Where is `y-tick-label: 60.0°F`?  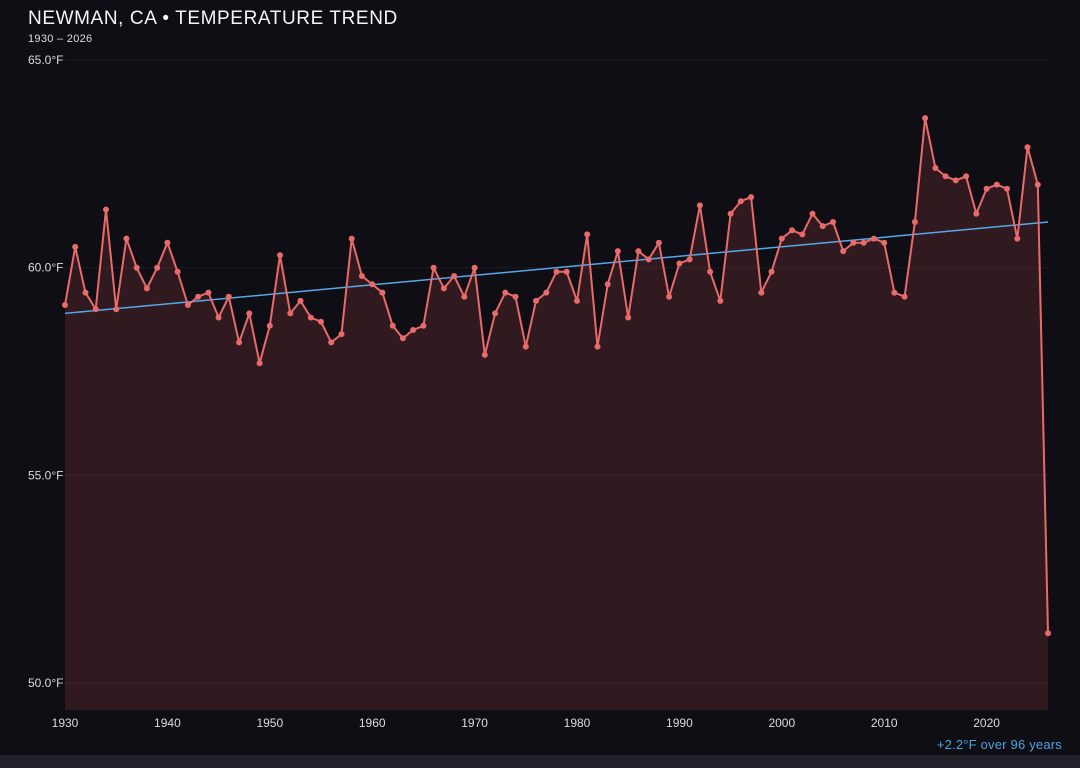 y-tick-label: 60.0°F is located at coordinates (45, 268).